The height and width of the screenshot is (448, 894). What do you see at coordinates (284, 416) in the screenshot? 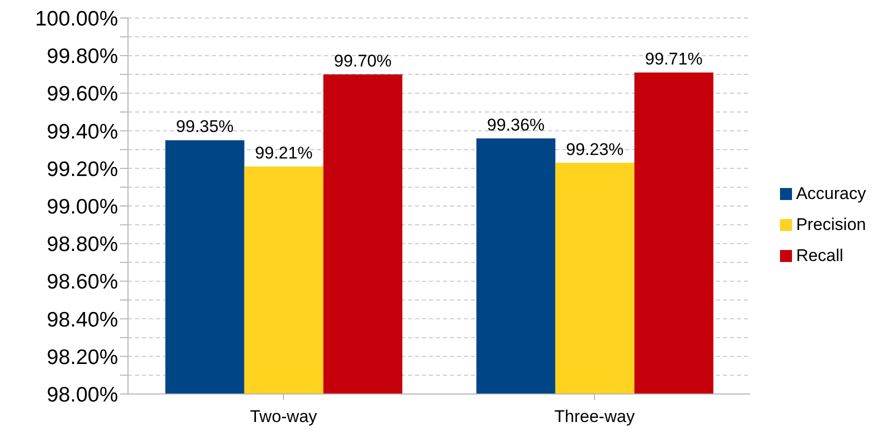
I see `x-tick-label: Two-way` at bounding box center [284, 416].